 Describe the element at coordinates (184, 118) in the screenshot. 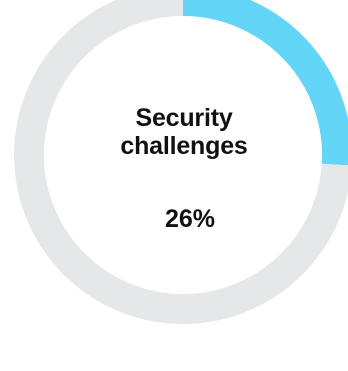

I see `chart-title-line-1: Security` at that location.